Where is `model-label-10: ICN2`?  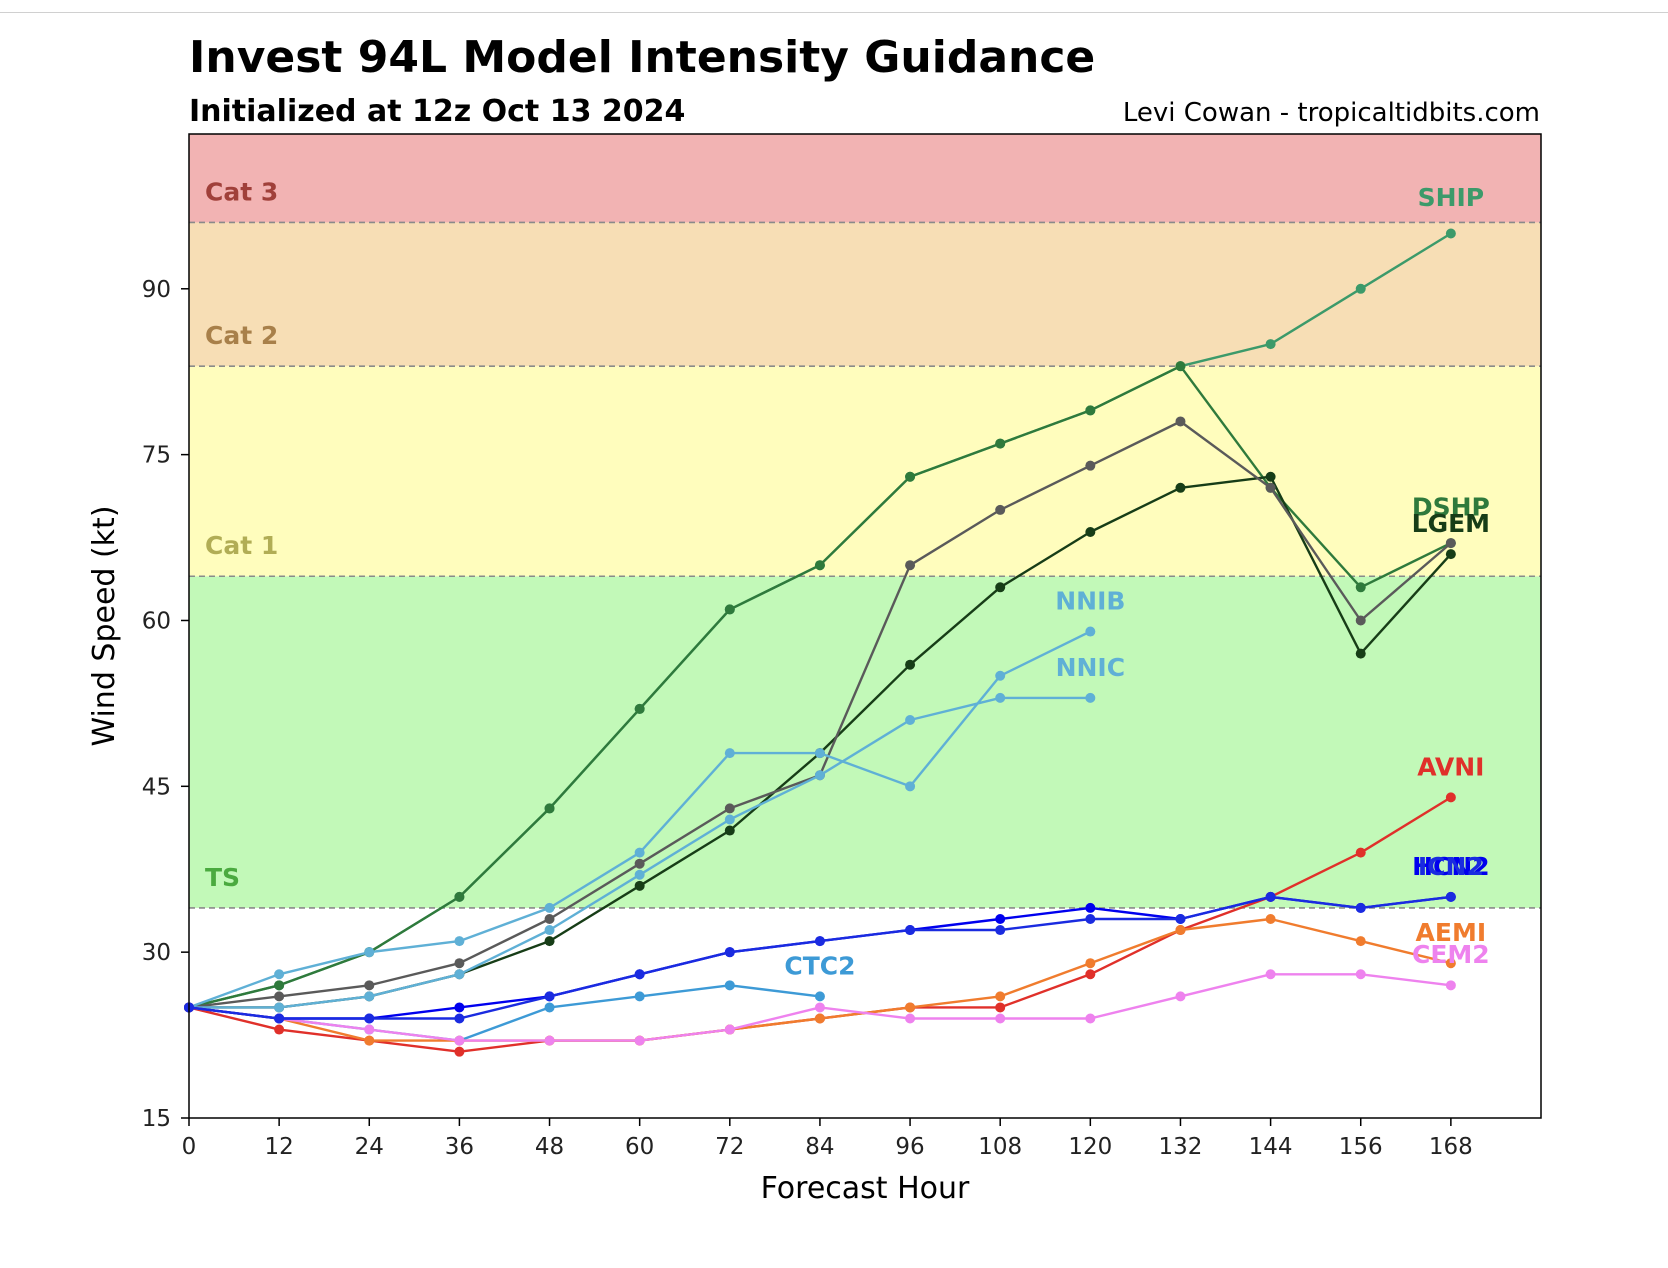
model-label-10: ICN2 is located at coordinates (1451, 866).